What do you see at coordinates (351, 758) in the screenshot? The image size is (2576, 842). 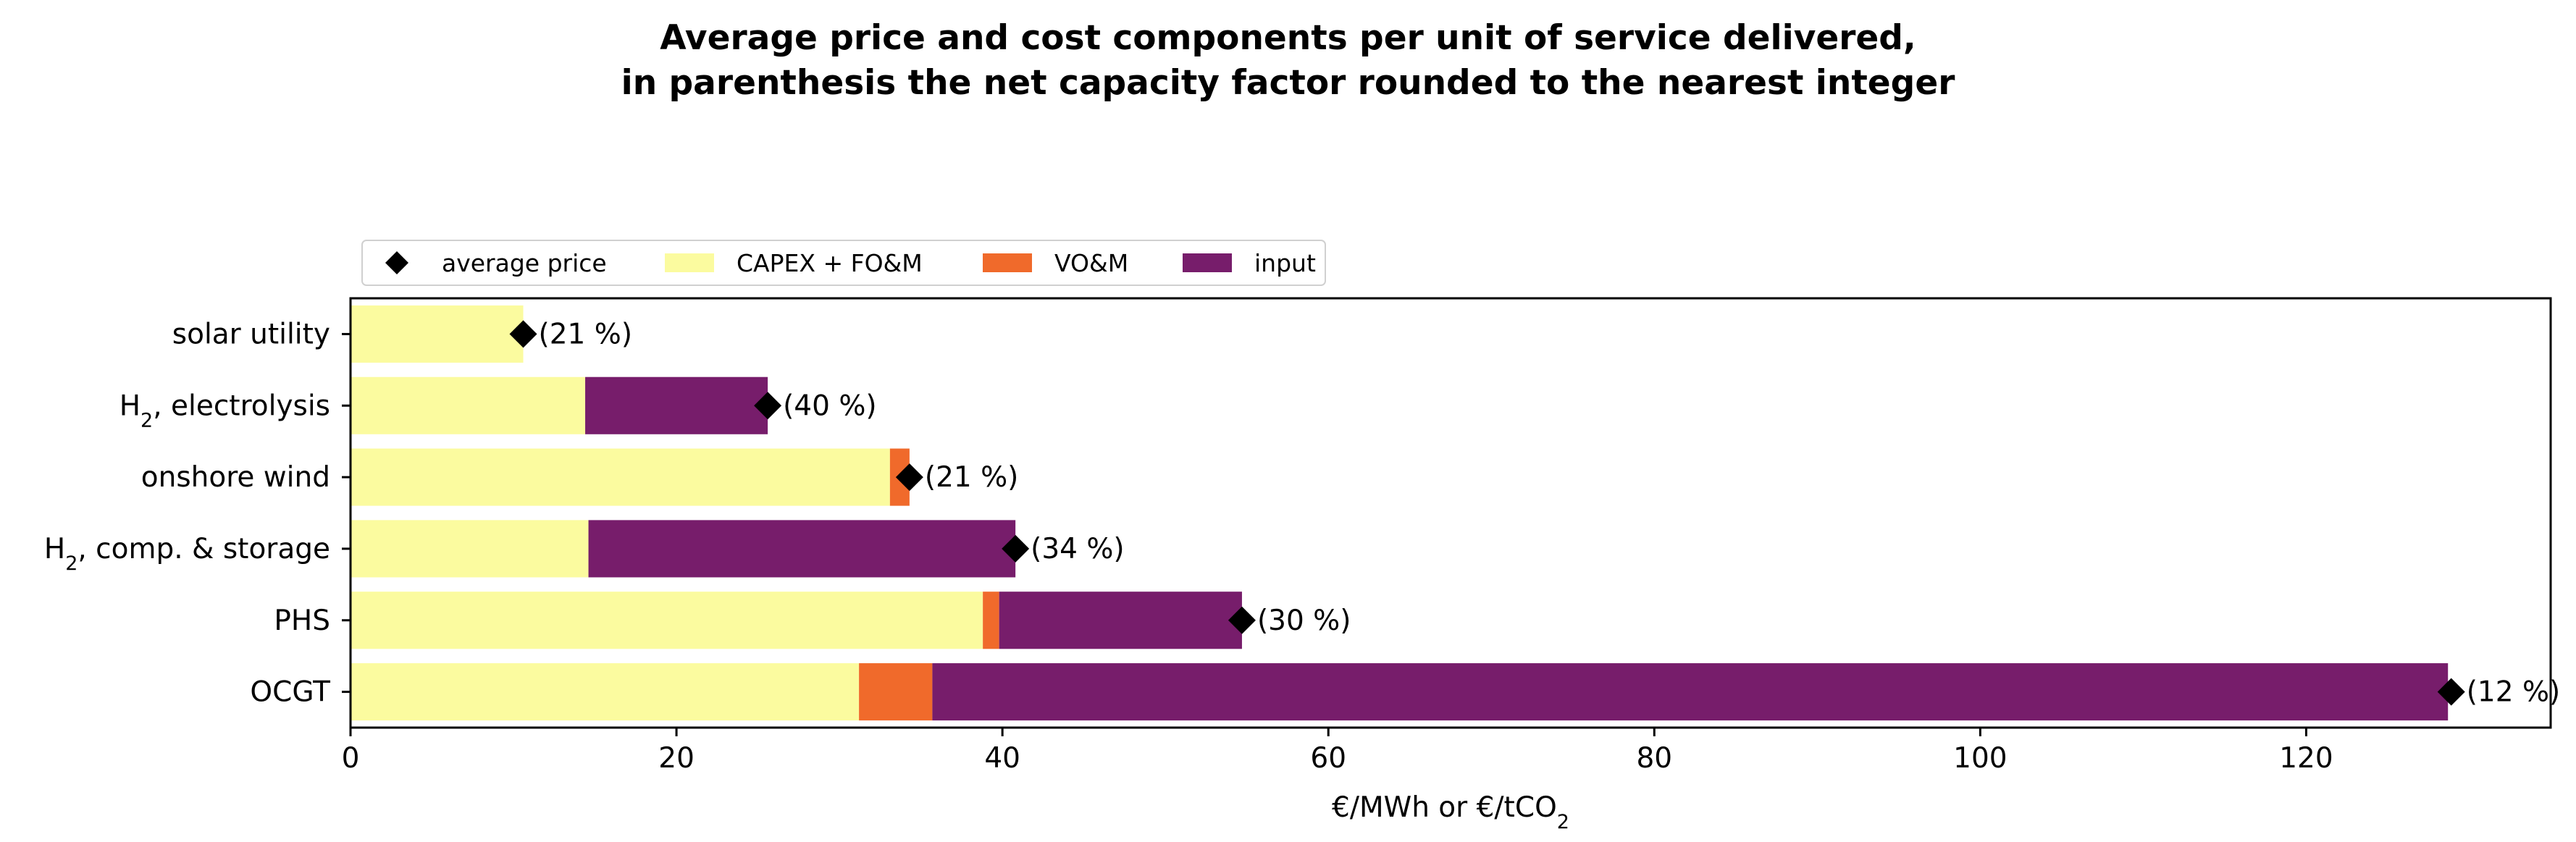 I see `x-tick-label: 0` at bounding box center [351, 758].